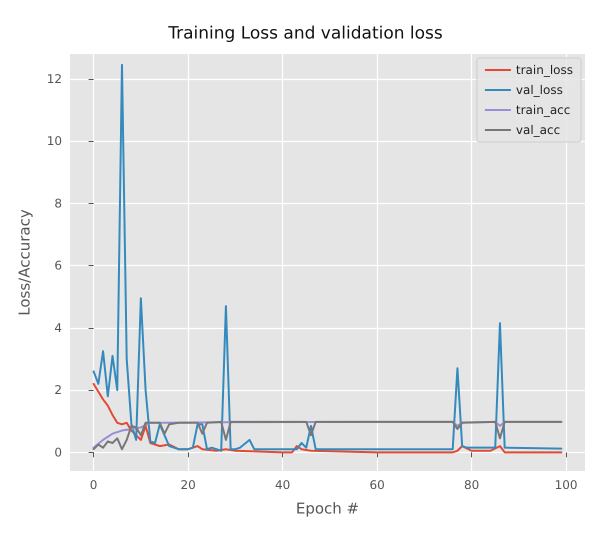 Image resolution: width=611 pixels, height=541 pixels. I want to click on line-series, so click(327, 418).